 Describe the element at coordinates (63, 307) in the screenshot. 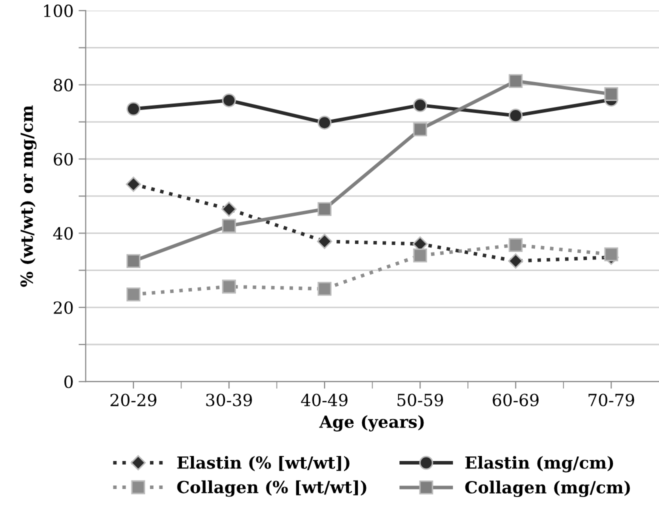

I see `y-tick-label: 20` at that location.